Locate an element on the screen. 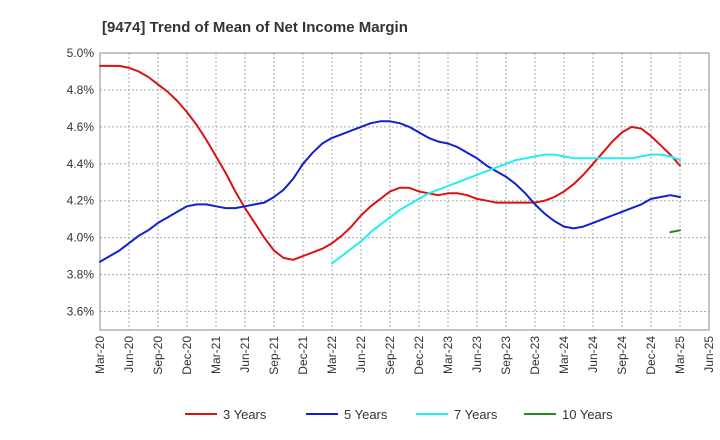 This screenshot has height=440, width=720. y-tick-label: 5.0% is located at coordinates (81, 53).